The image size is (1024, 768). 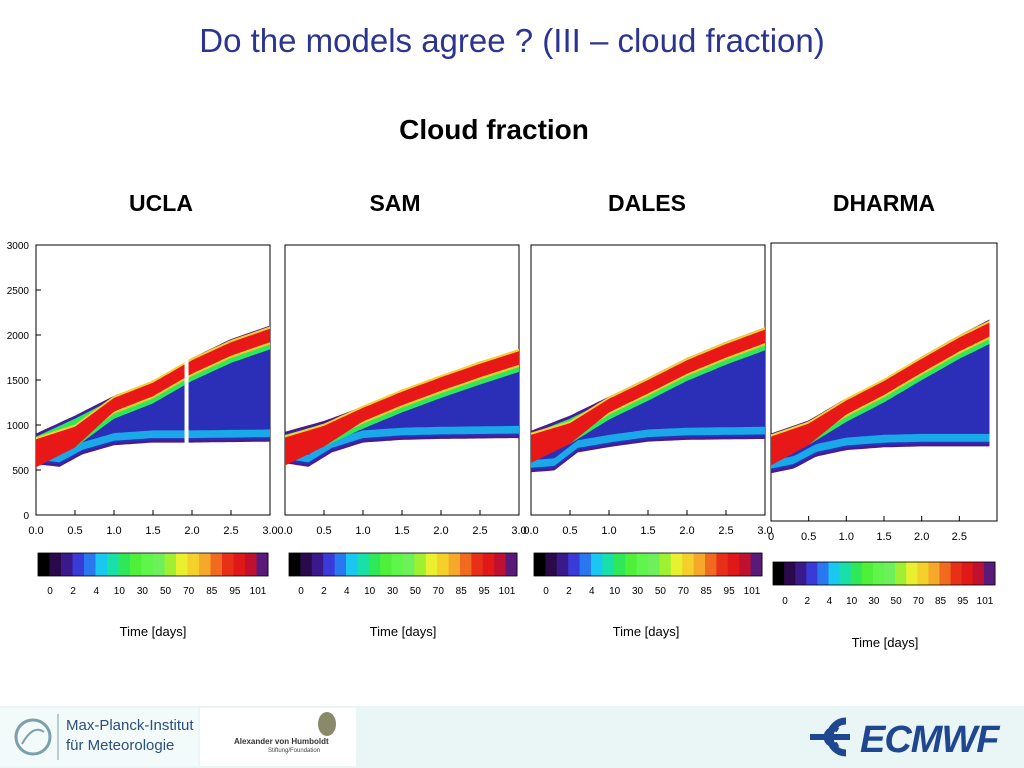 What do you see at coordinates (258, 591) in the screenshot?
I see `colorbar-tick-label: 101` at bounding box center [258, 591].